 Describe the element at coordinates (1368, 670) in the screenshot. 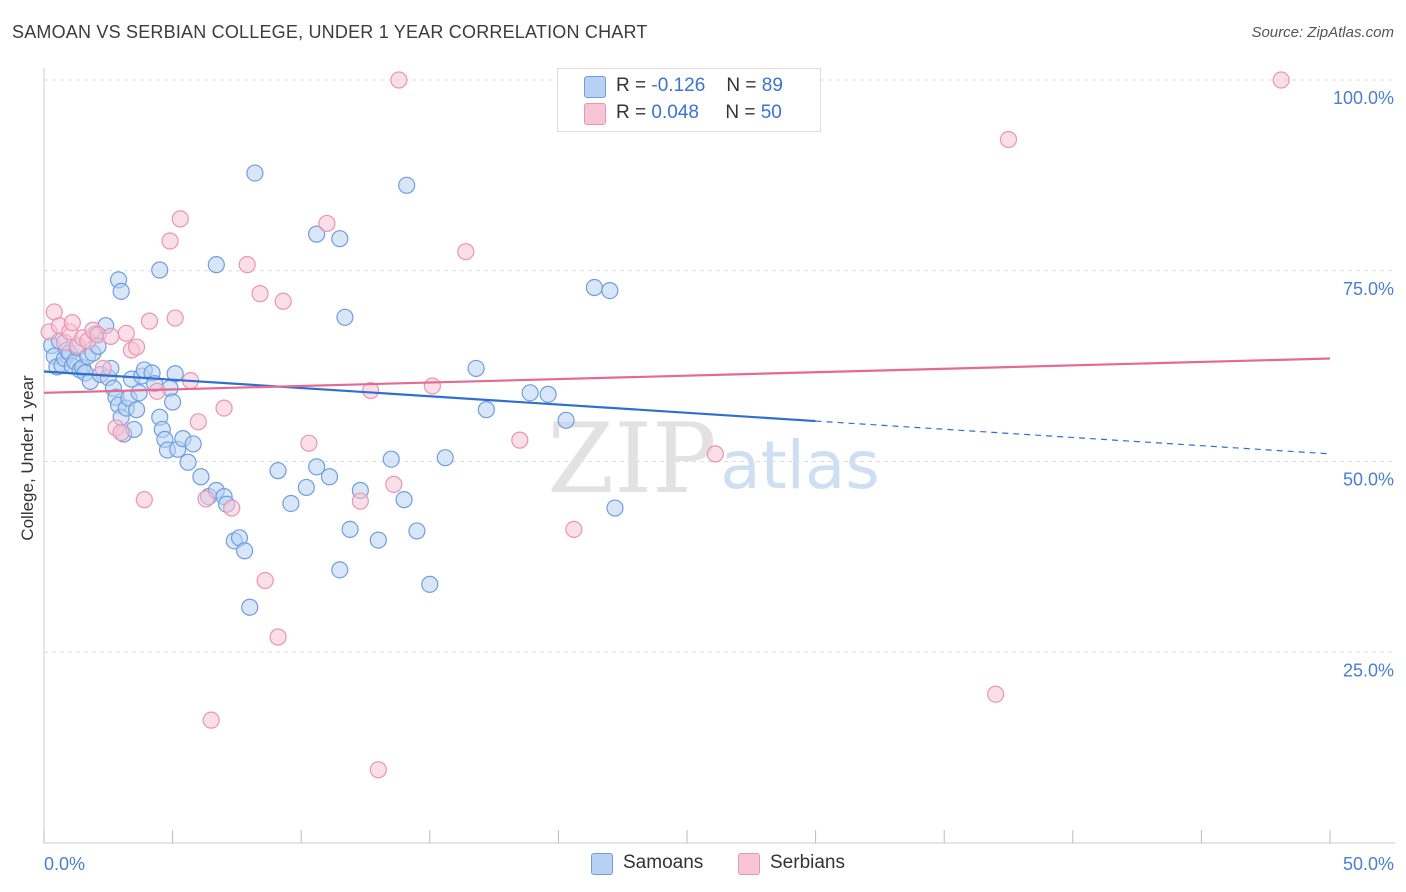

I see `y-tick-label-25: 25.0%` at that location.